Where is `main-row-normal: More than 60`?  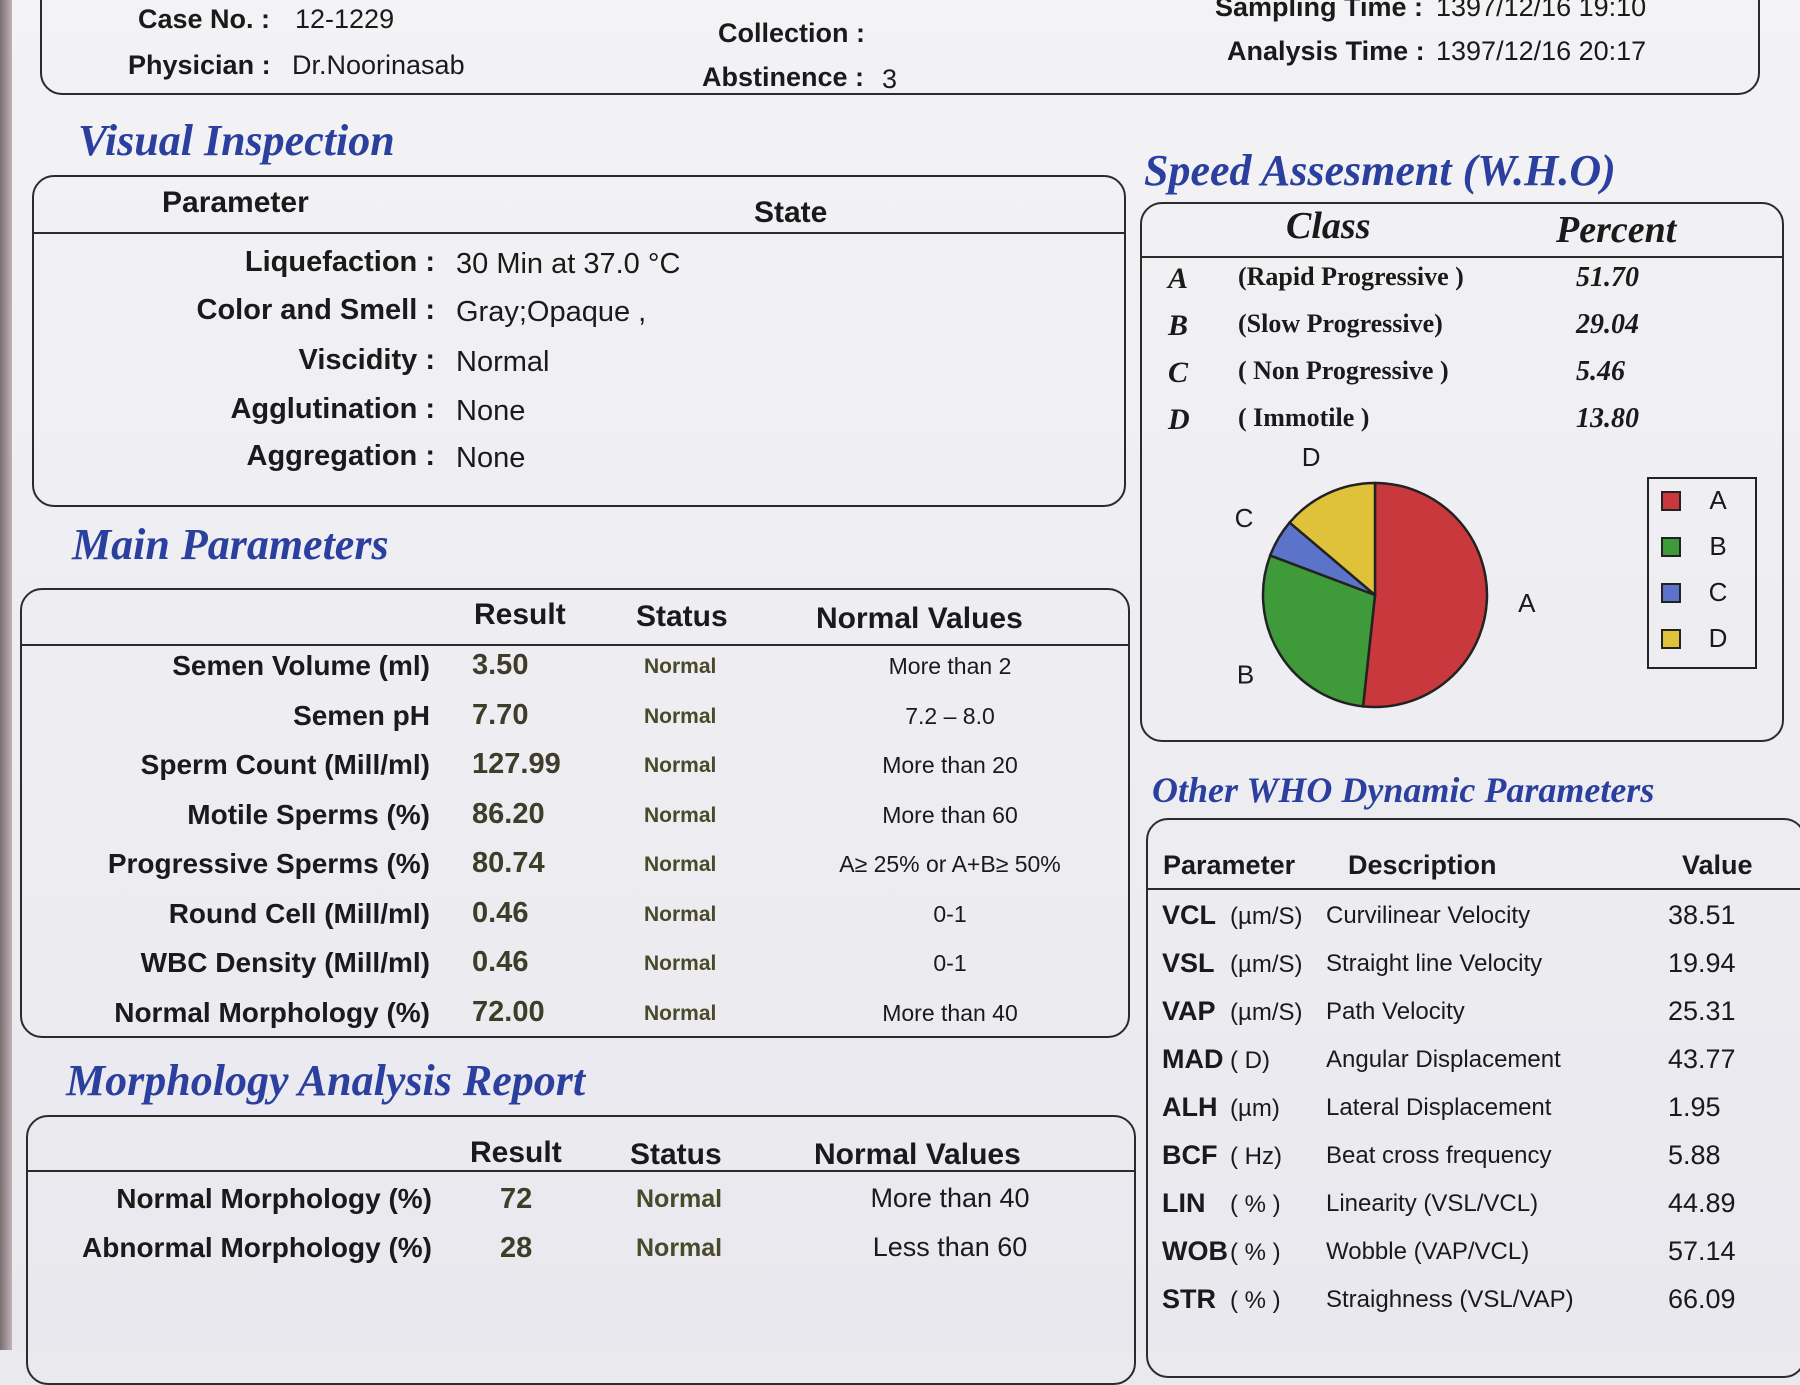 main-row-normal: More than 60 is located at coordinates (950, 814).